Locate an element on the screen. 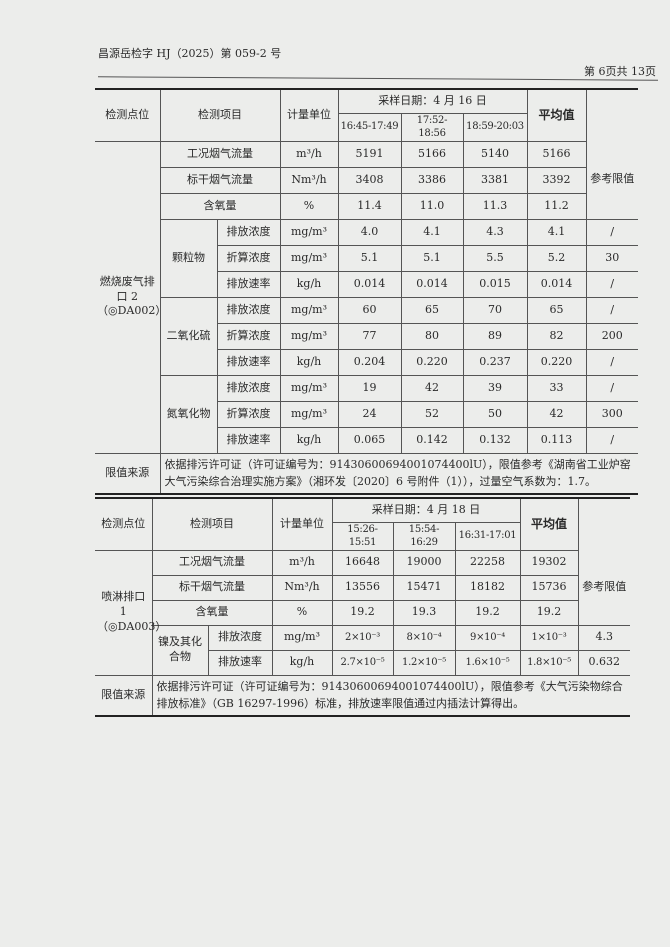  table-row: 折算浓度 mg/m³ 5.1 5.1 5.5 5.2 30 is located at coordinates (367, 258).